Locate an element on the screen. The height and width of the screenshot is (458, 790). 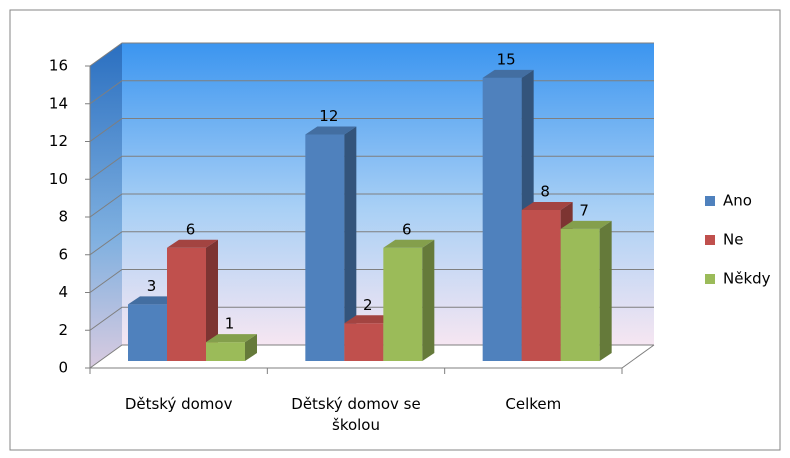
value-label: 2 is located at coordinates (368, 305).